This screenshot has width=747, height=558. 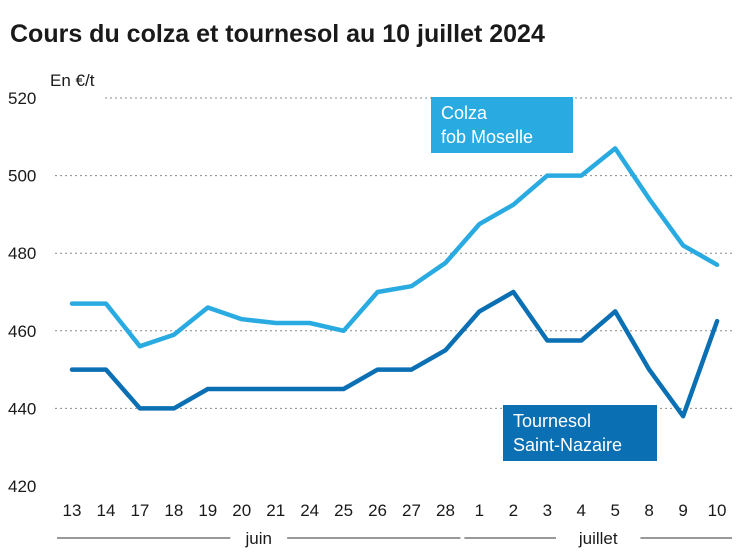 I want to click on y-tick-label: 520, so click(x=22, y=98).